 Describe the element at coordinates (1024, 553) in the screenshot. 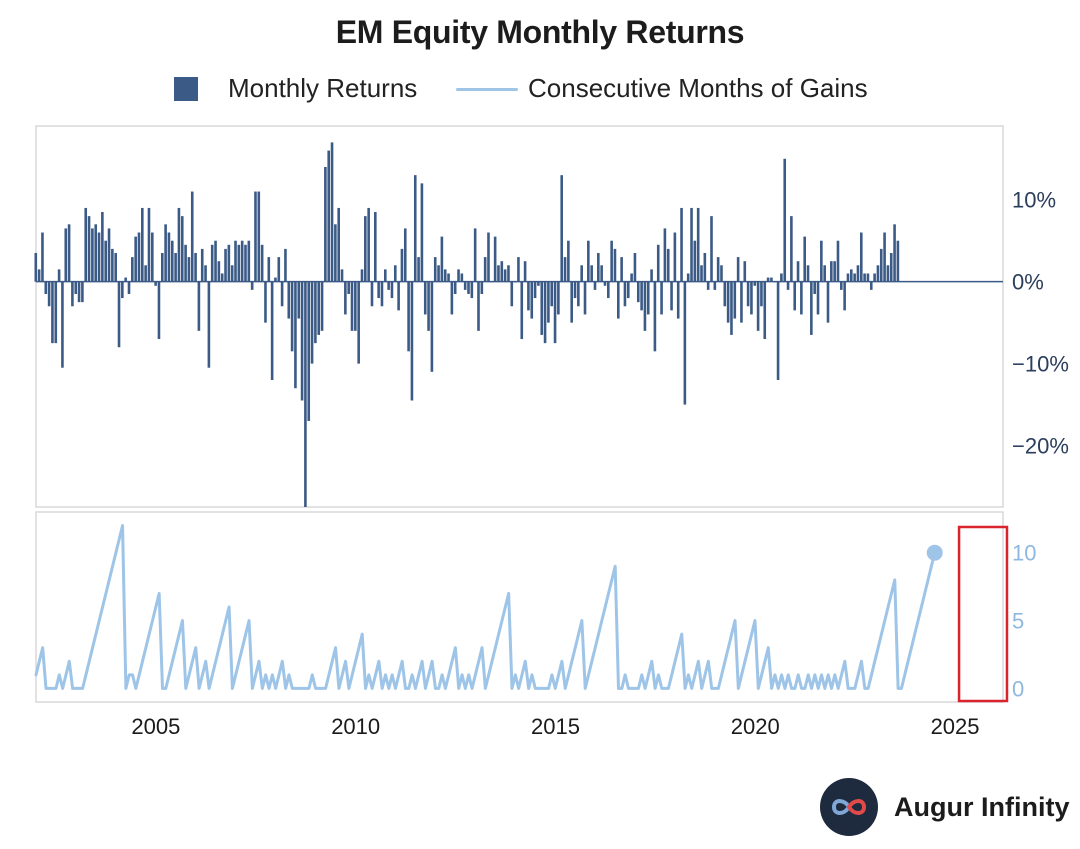

I see `y-tick-label-streak: 10` at that location.